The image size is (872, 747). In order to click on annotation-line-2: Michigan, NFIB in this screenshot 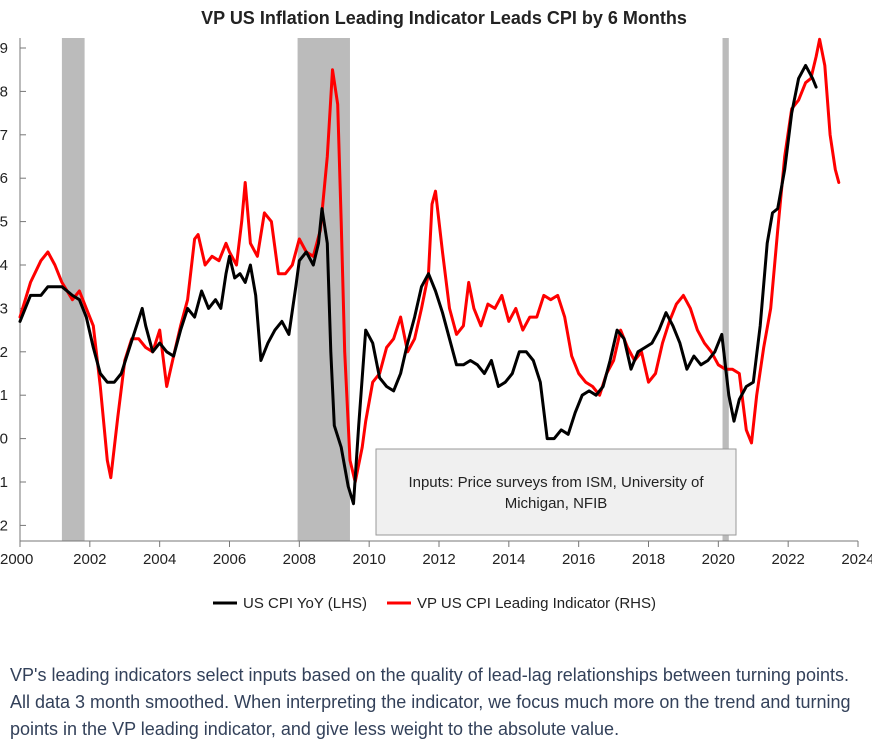, I will do `click(556, 503)`.